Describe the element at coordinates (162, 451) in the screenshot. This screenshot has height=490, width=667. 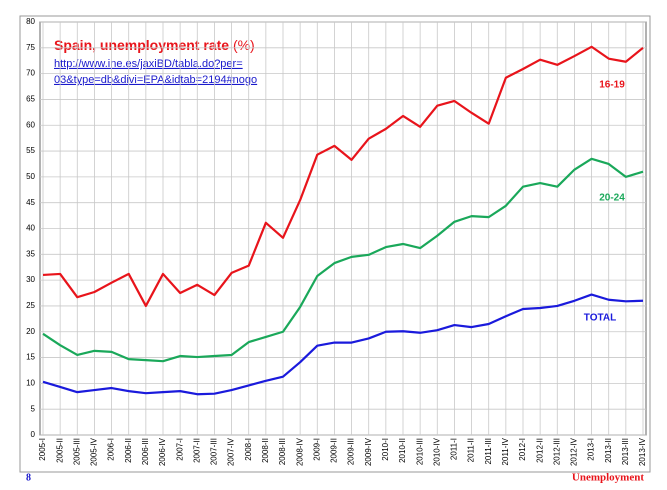
I see `x-tick-label: 2006-IV` at that location.